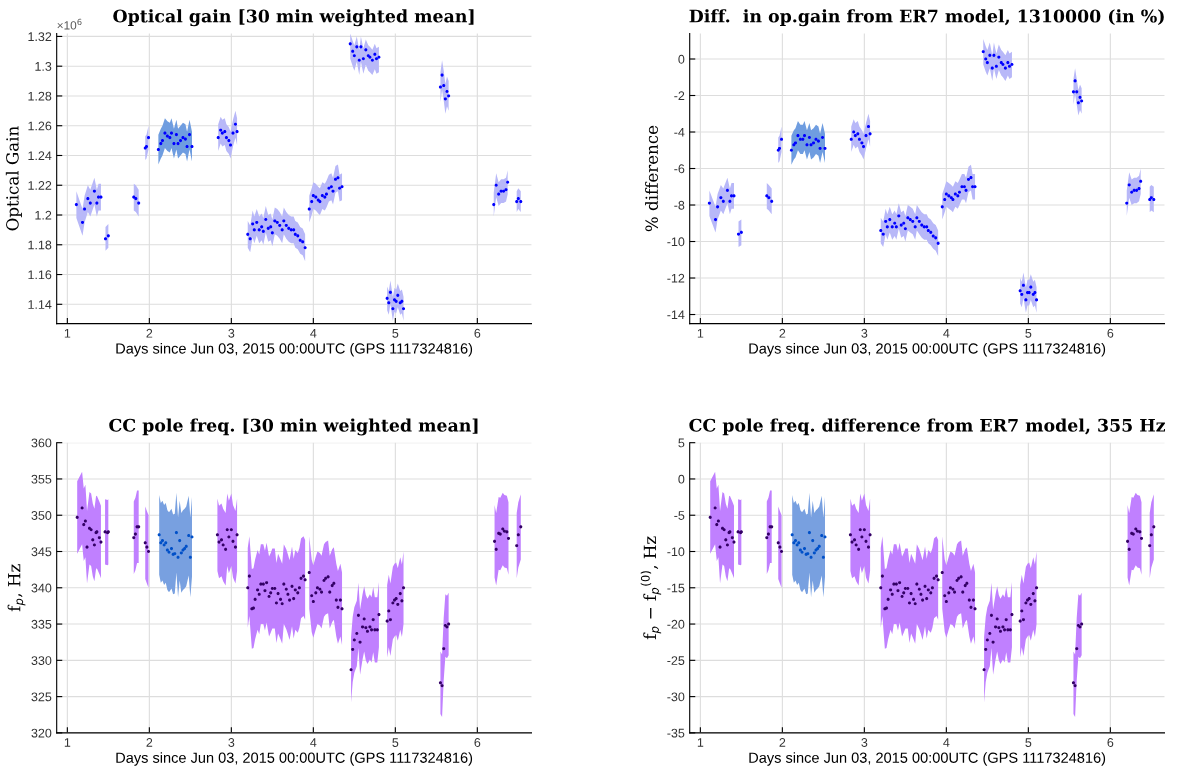 This screenshot has width=1181, height=778. I want to click on y-axis-title: f$_{p}$, Hz, so click(16, 588).